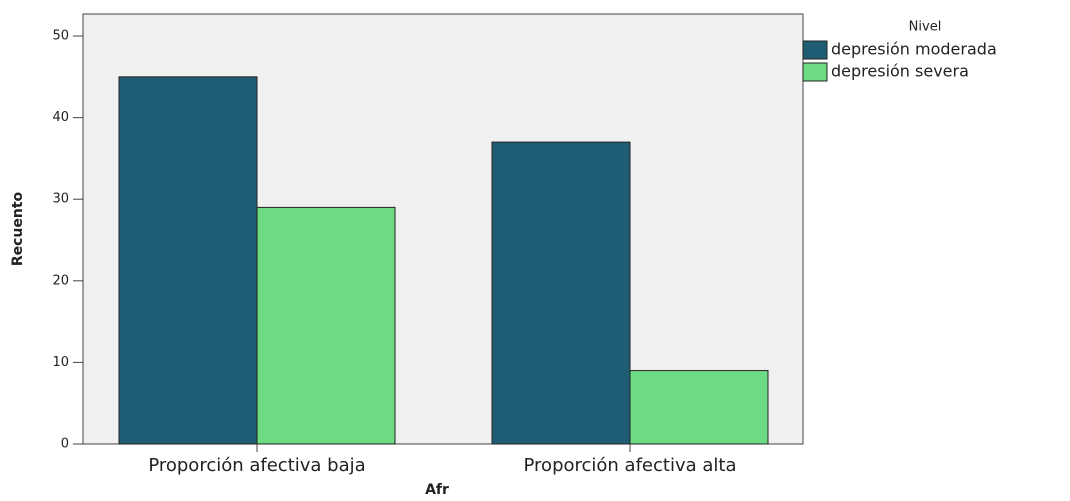  What do you see at coordinates (900, 71) in the screenshot?
I see `legend-label: depresión severa` at bounding box center [900, 71].